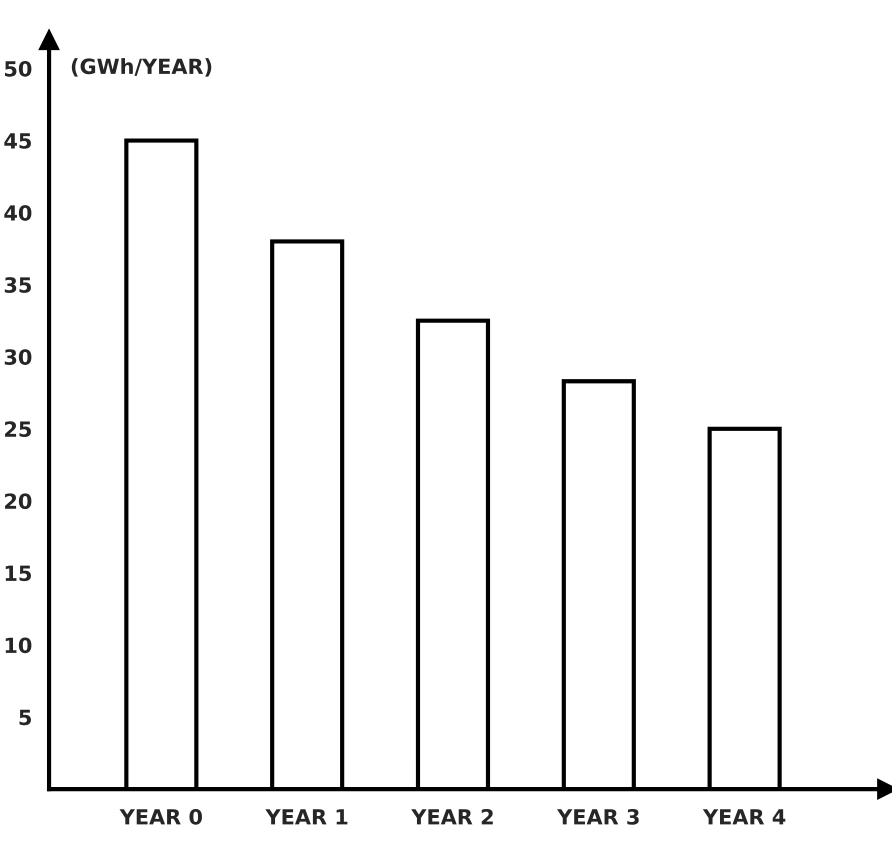 The height and width of the screenshot is (844, 892). Describe the element at coordinates (161, 816) in the screenshot. I see `x-tick-label: YEAR 0` at that location.